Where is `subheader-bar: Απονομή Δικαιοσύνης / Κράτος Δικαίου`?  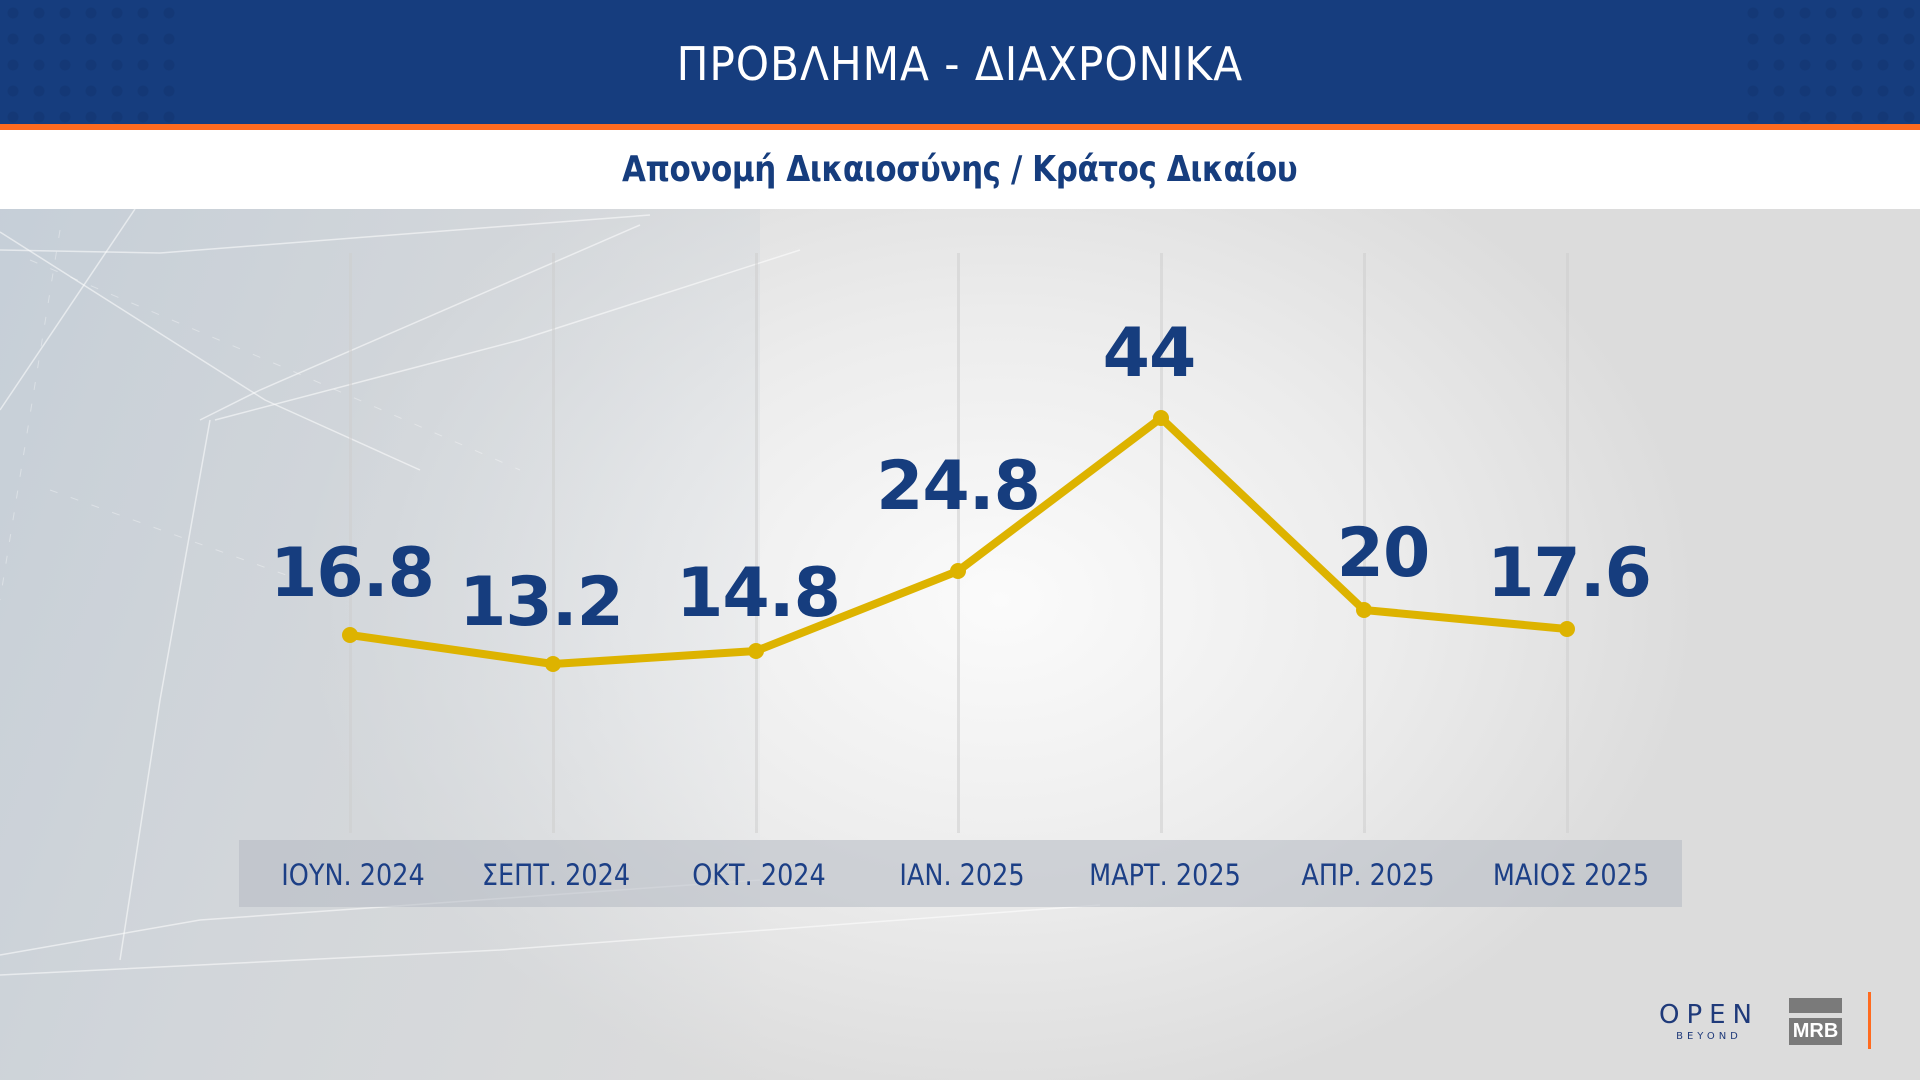
subheader-bar: Απονομή Δικαιοσύνης / Κράτος Δικαίου is located at coordinates (960, 169).